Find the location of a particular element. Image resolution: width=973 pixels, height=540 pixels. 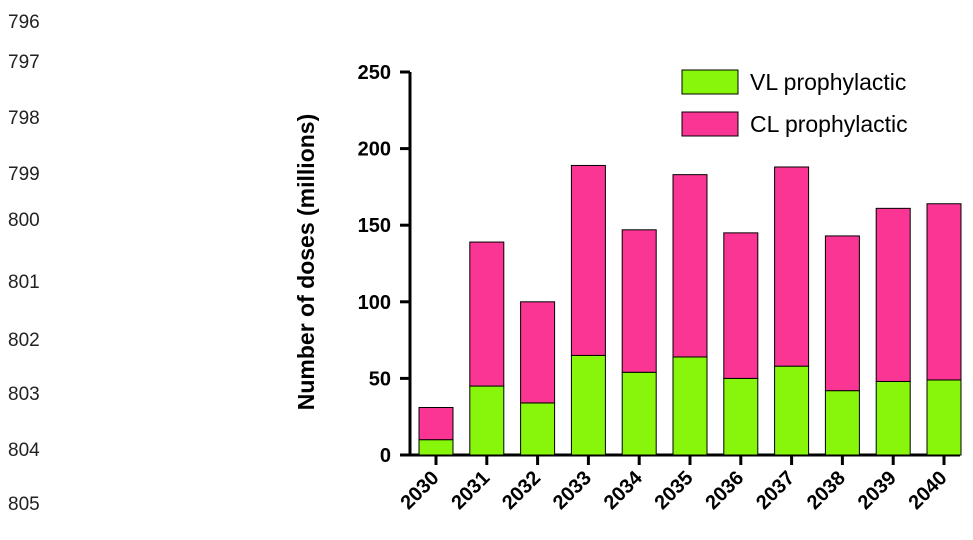

y-axis: 0 50 100 150 200 250 is located at coordinates (385, 264).